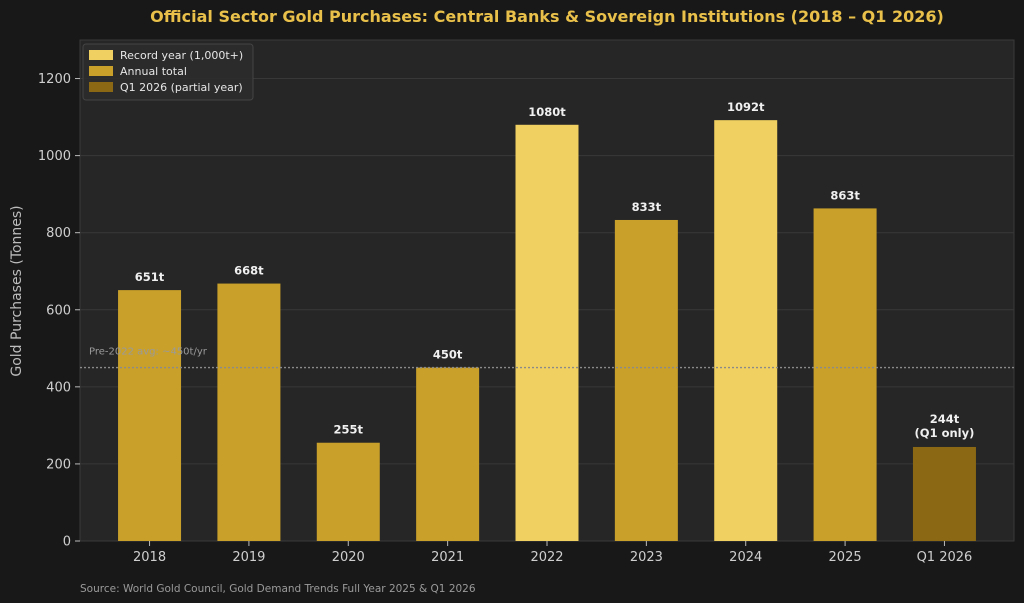  What do you see at coordinates (546, 557) in the screenshot?
I see `x-tick-label: 2022` at bounding box center [546, 557].